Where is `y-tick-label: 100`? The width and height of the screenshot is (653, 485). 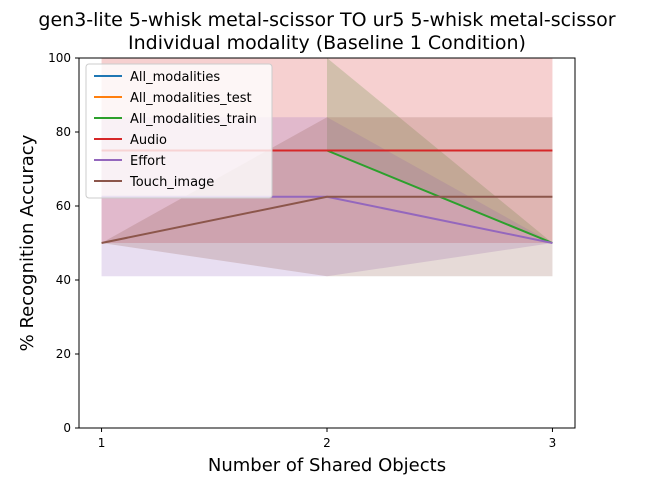 y-tick-label: 100 is located at coordinates (59, 58).